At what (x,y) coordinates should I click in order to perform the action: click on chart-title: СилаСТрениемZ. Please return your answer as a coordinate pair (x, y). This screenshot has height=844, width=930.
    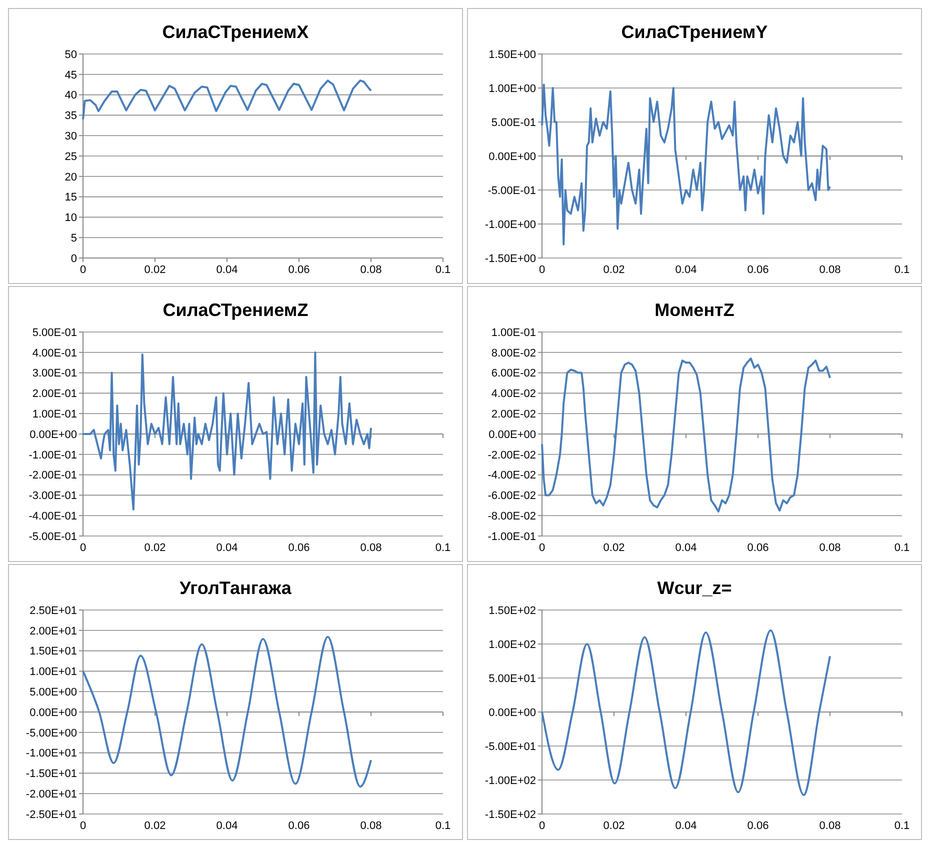
    Looking at the image, I should click on (235, 310).